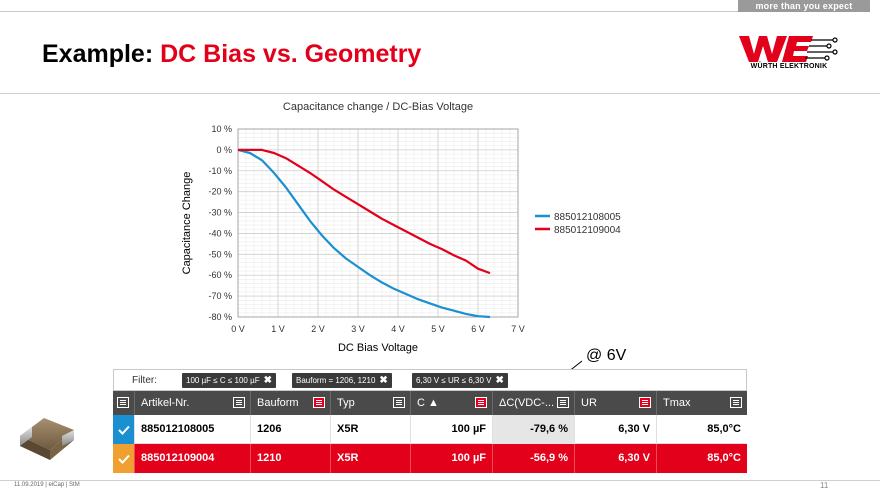 The width and height of the screenshot is (880, 495). What do you see at coordinates (478, 329) in the screenshot?
I see `x-tick-label: 6 V` at bounding box center [478, 329].